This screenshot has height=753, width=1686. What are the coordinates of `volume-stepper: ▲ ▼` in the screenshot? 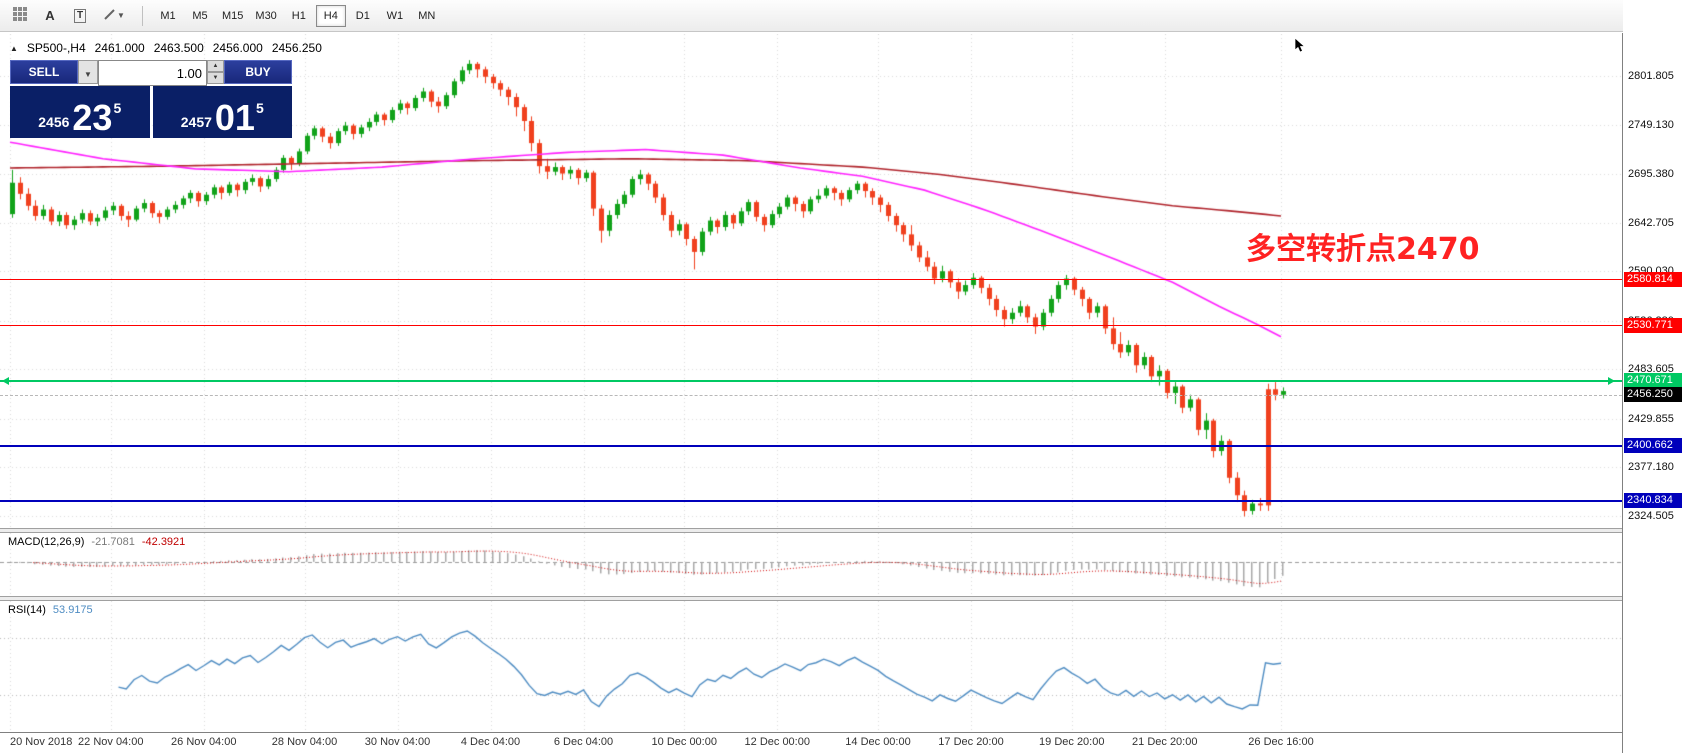 It's located at (215, 72).